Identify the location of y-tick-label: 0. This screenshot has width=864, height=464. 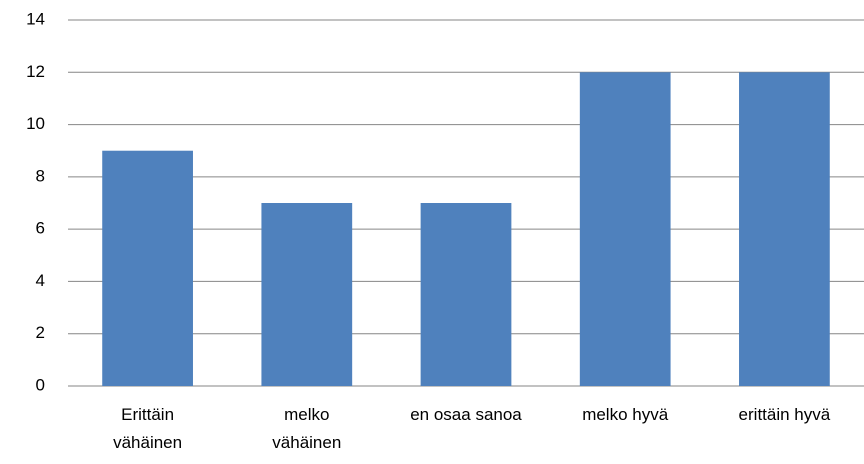
(40, 384).